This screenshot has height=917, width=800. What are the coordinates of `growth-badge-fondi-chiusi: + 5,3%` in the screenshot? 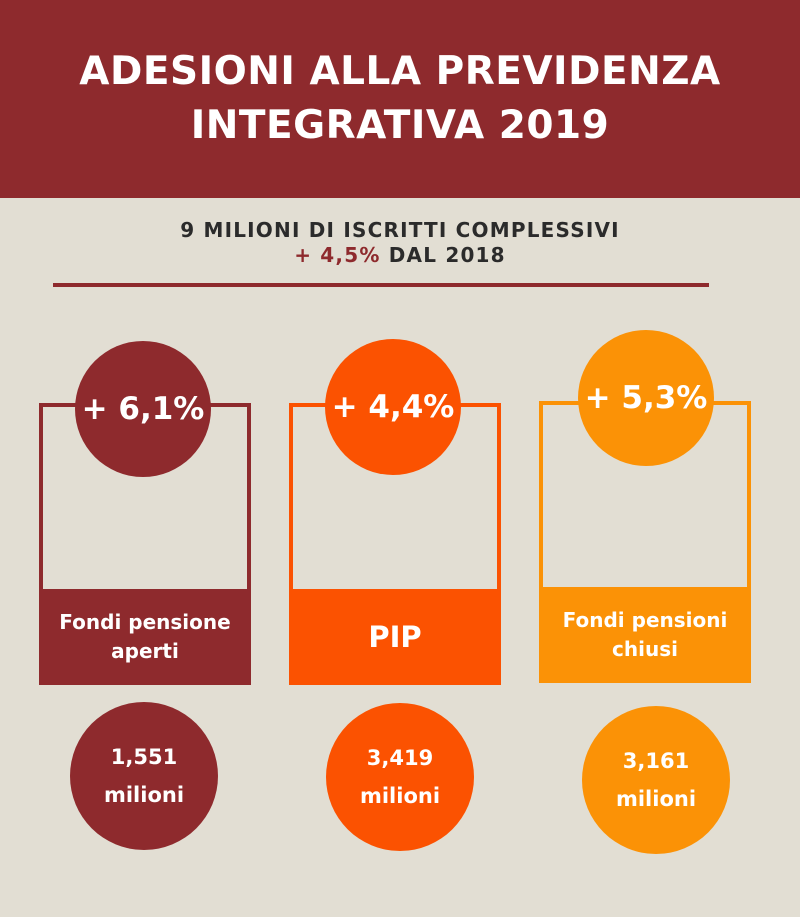 It's located at (646, 398).